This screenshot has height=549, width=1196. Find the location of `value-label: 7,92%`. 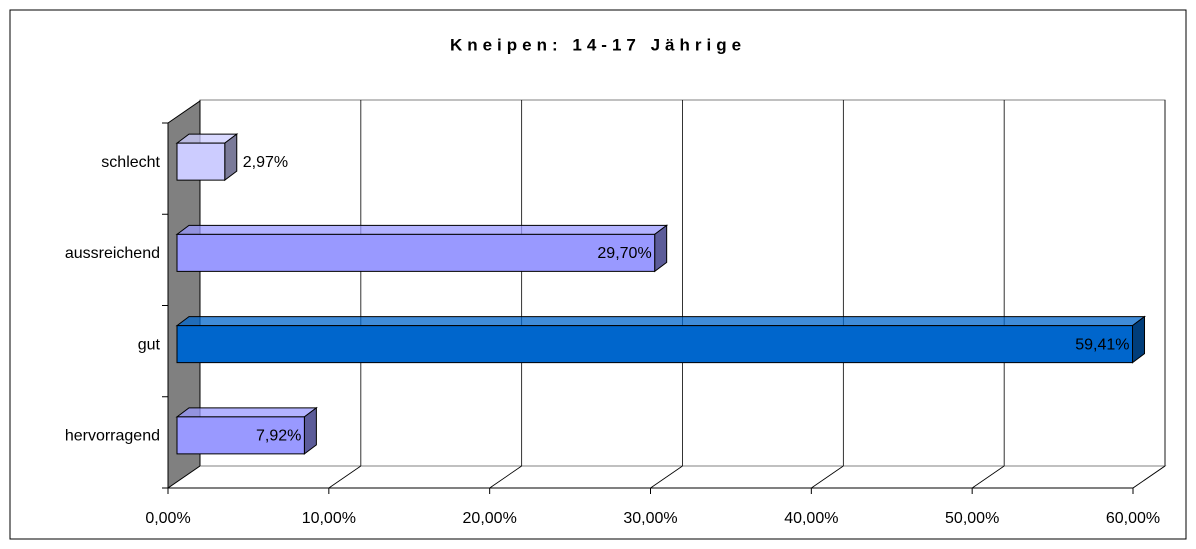

value-label: 7,92% is located at coordinates (278, 436).